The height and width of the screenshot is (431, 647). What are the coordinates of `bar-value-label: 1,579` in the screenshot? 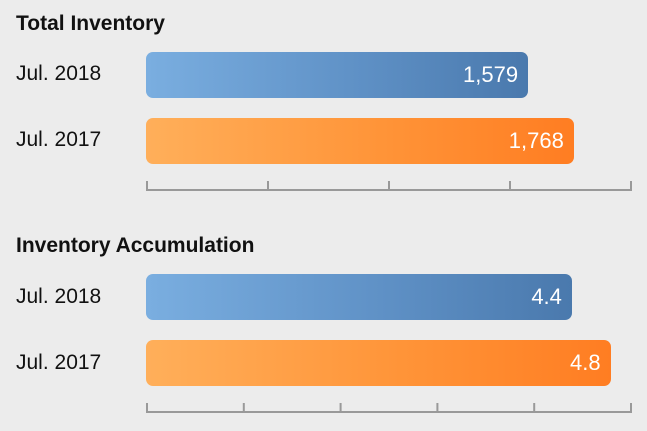 It's located at (491, 74).